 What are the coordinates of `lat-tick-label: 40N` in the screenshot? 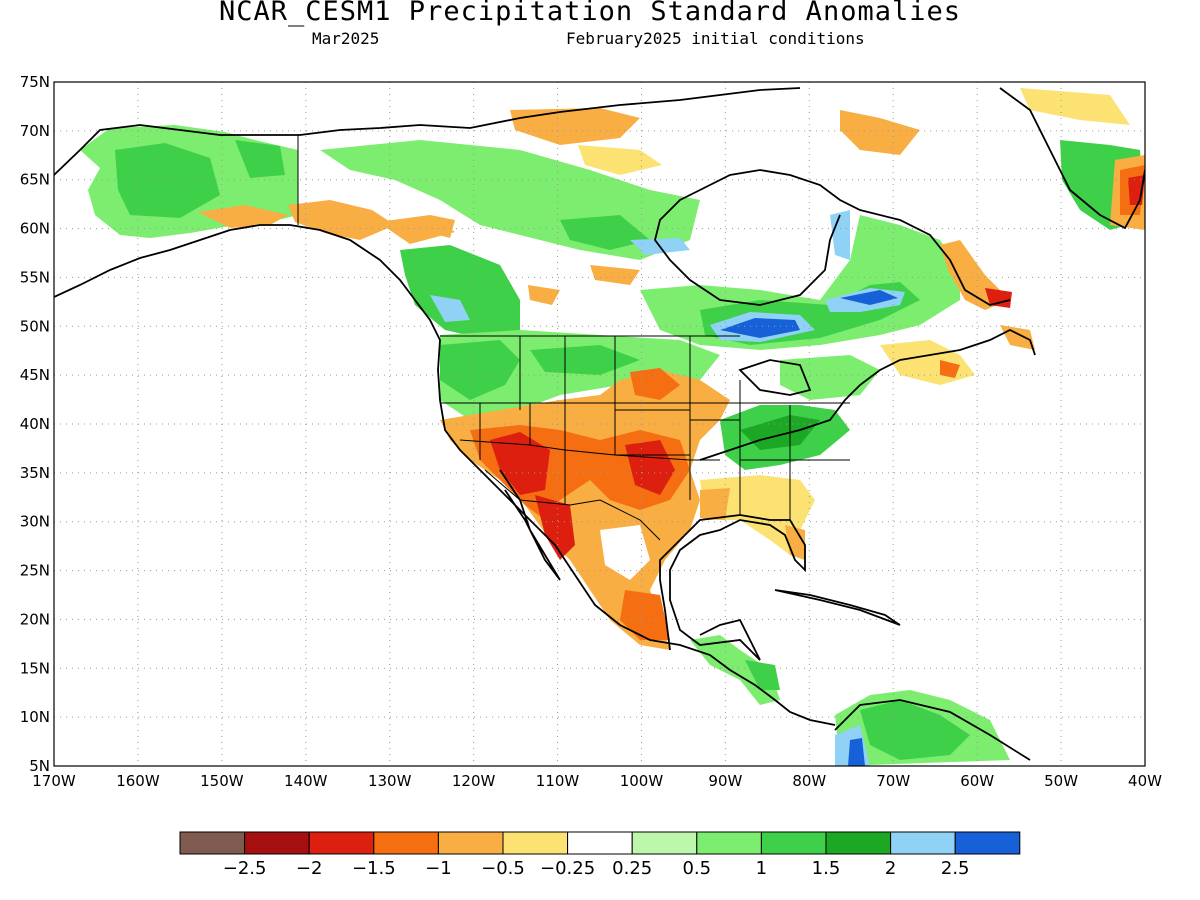 It's located at (35, 424).